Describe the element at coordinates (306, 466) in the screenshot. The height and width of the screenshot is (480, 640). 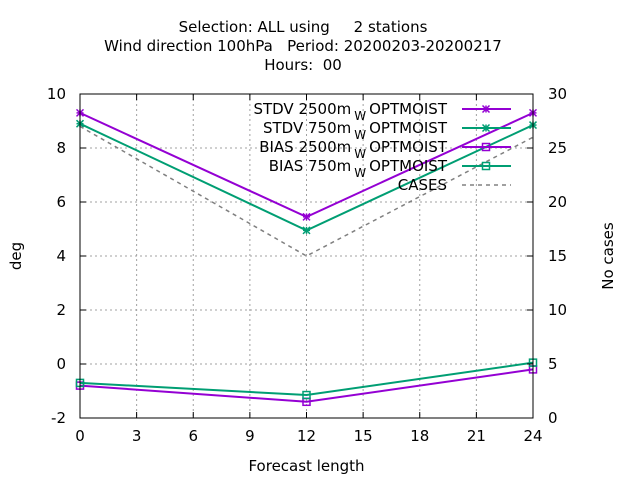
I see `x-axis-label: Forecast length` at that location.